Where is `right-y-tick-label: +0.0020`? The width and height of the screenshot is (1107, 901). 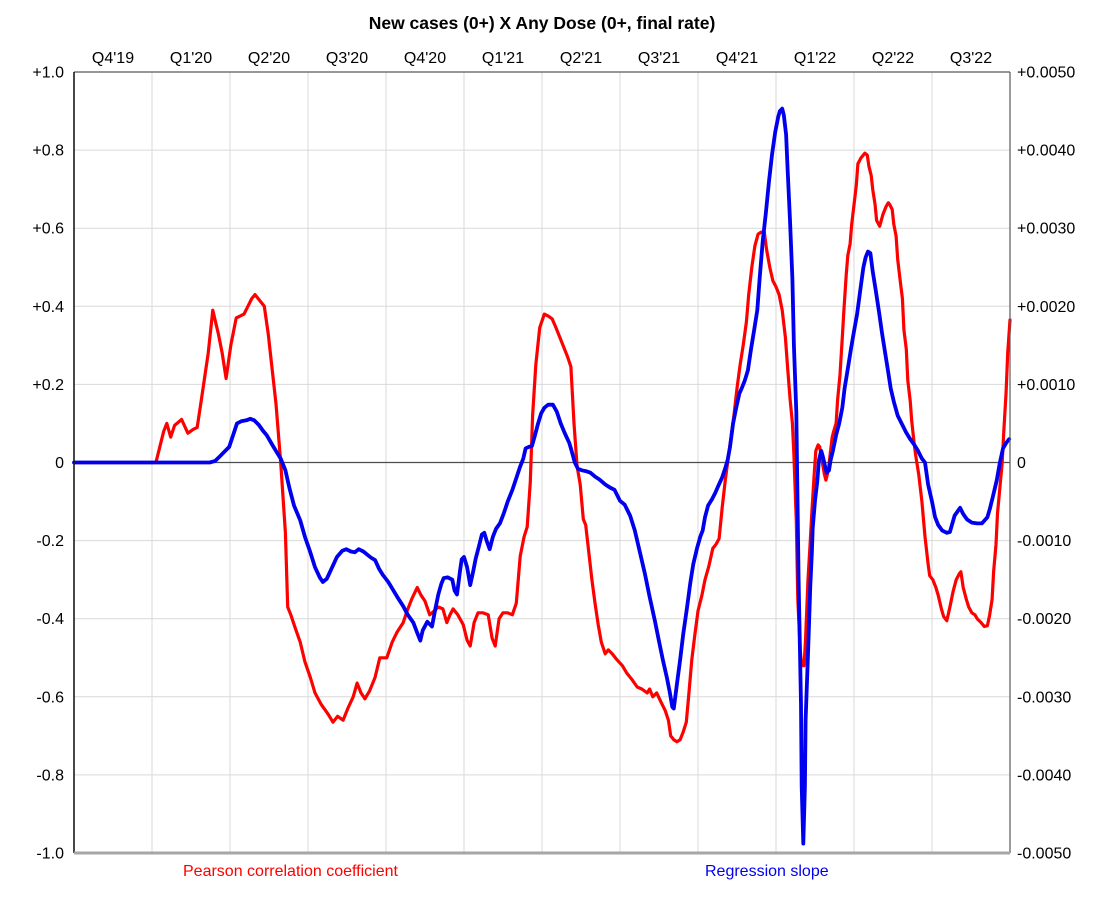 right-y-tick-label: +0.0020 is located at coordinates (1046, 307).